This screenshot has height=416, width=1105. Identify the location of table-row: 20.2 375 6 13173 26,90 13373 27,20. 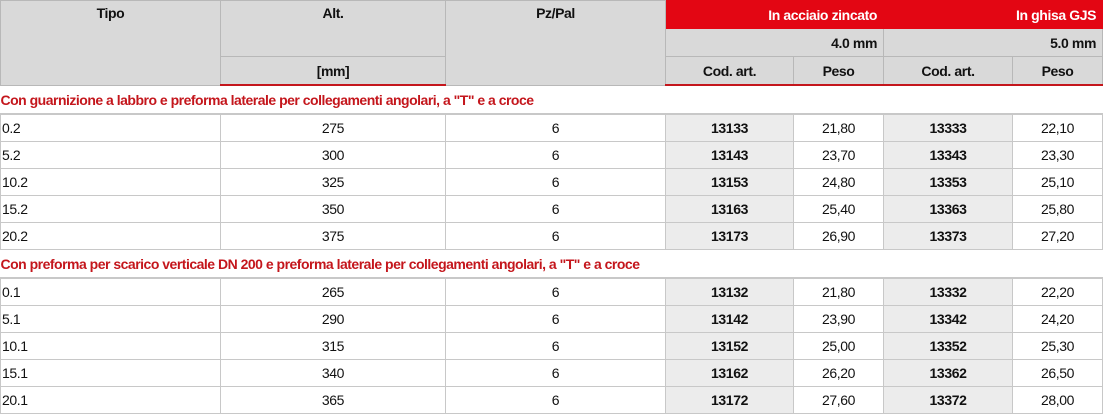
(552, 236).